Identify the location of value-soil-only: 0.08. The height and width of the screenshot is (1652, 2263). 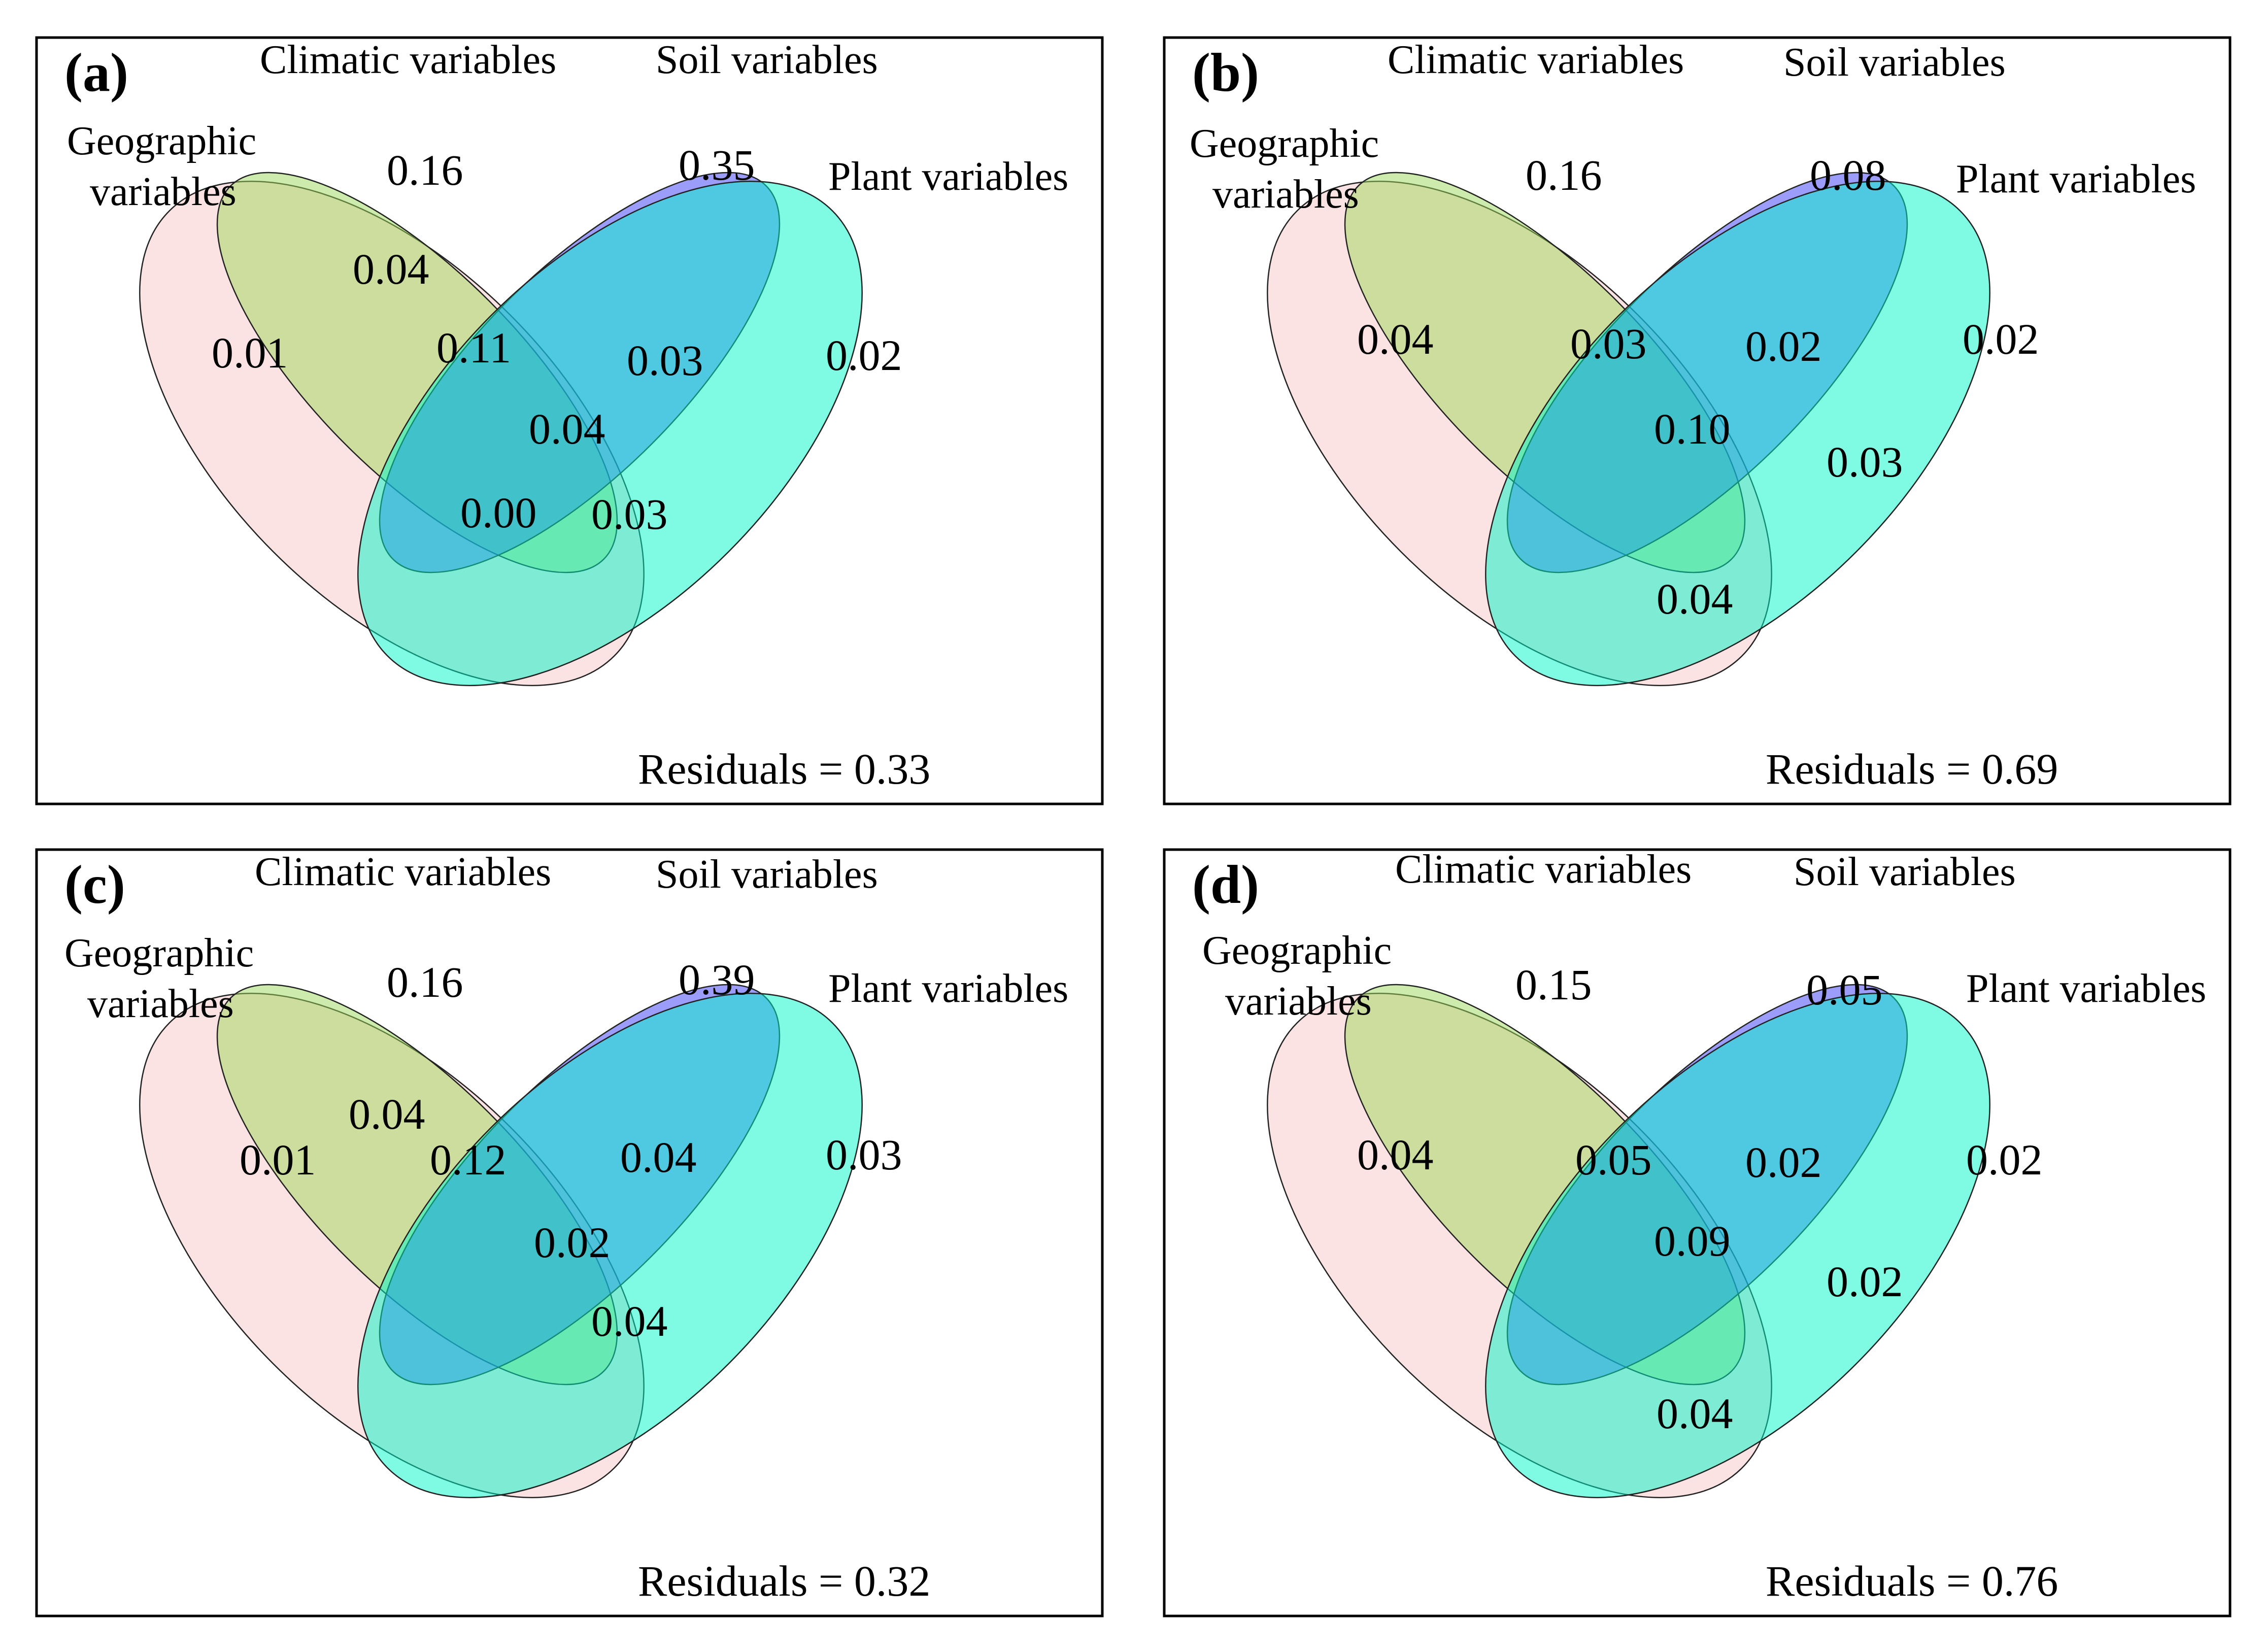
(1848, 175).